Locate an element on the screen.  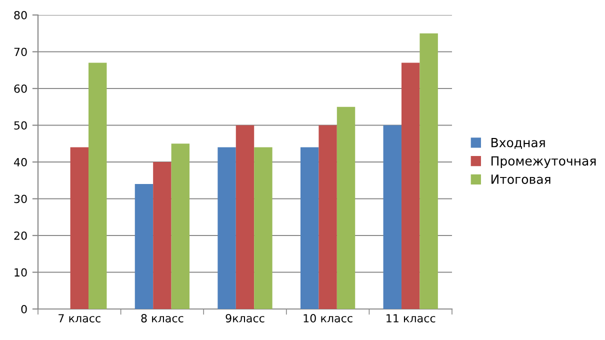
y-tick-label: 40 is located at coordinates (20, 162).